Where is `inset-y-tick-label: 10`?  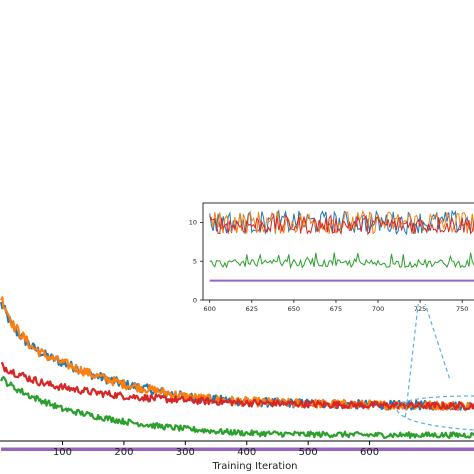
inset-y-tick-label: 10 is located at coordinates (193, 223).